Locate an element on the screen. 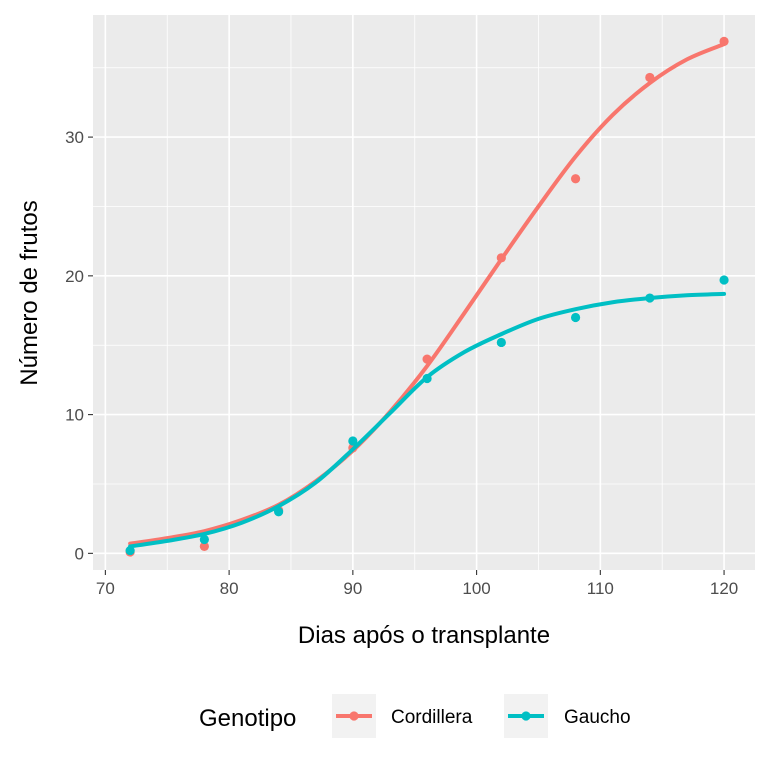  y-tick-label: 30 is located at coordinates (74, 137).